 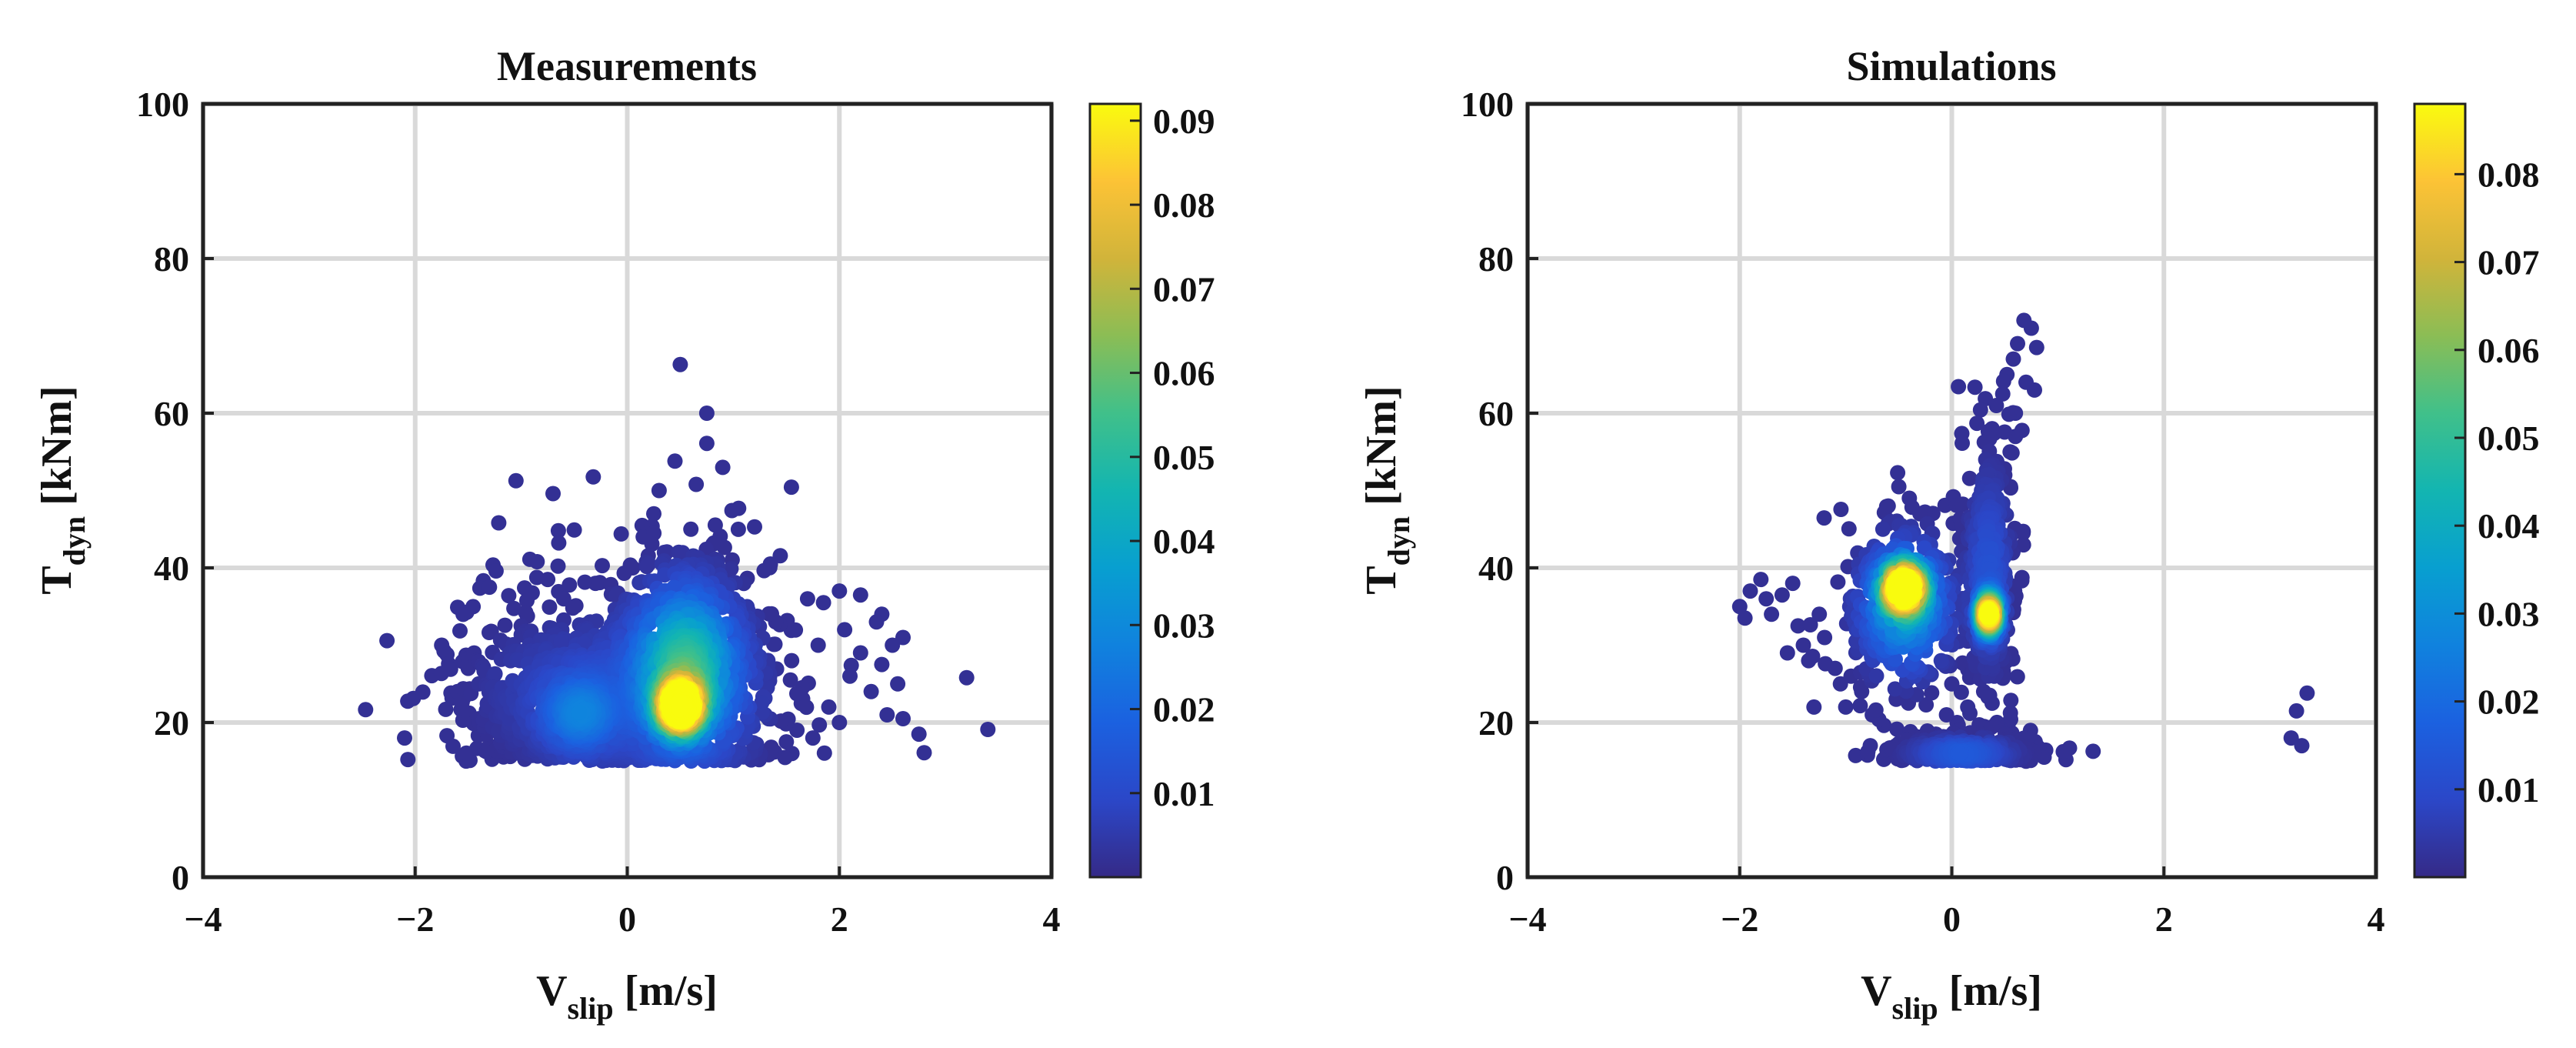 What do you see at coordinates (171, 568) in the screenshot?
I see `y-tick-label: 40` at bounding box center [171, 568].